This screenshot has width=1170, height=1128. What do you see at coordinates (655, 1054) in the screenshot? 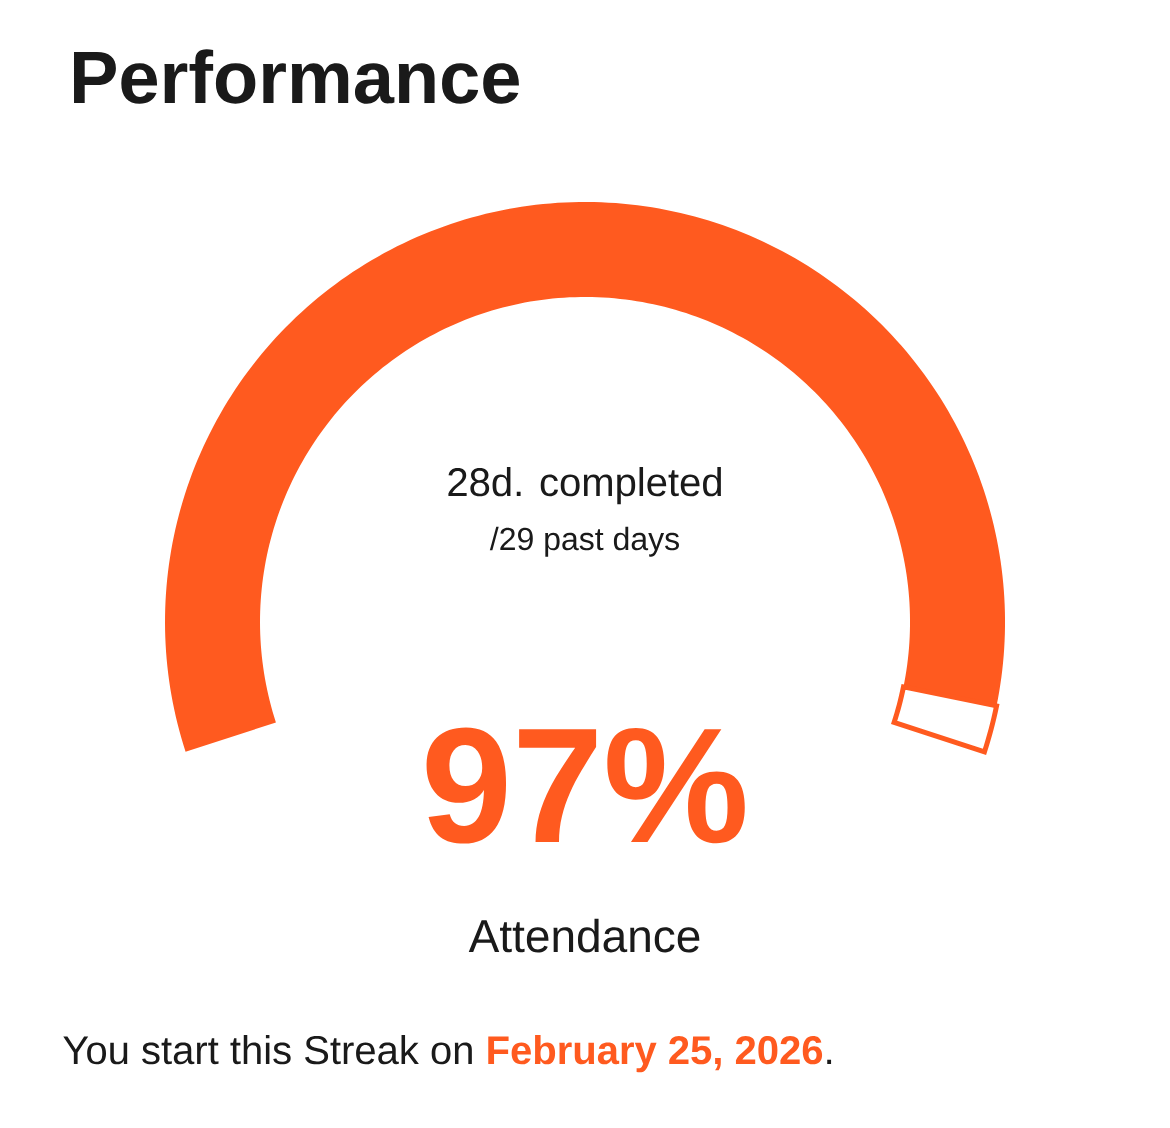
I see `text: February 25, 2026` at bounding box center [655, 1054].